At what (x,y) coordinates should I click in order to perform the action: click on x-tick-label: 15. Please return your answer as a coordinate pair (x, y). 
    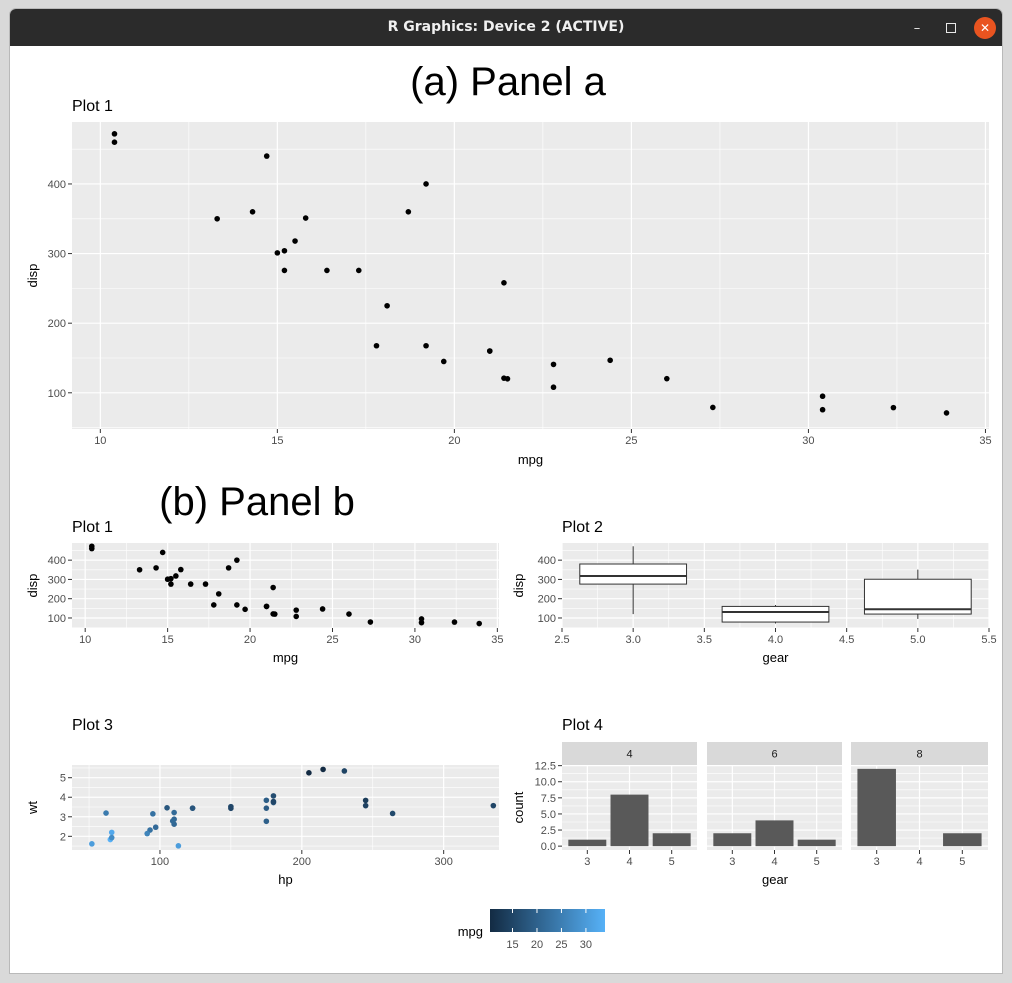
    Looking at the image, I should click on (167, 640).